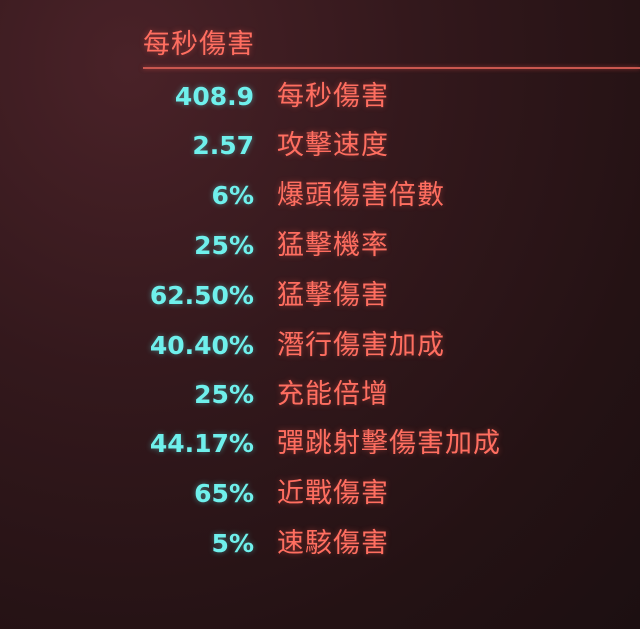 The height and width of the screenshot is (629, 640). Describe the element at coordinates (333, 145) in the screenshot. I see `stat-label: 攻擊速度` at that location.